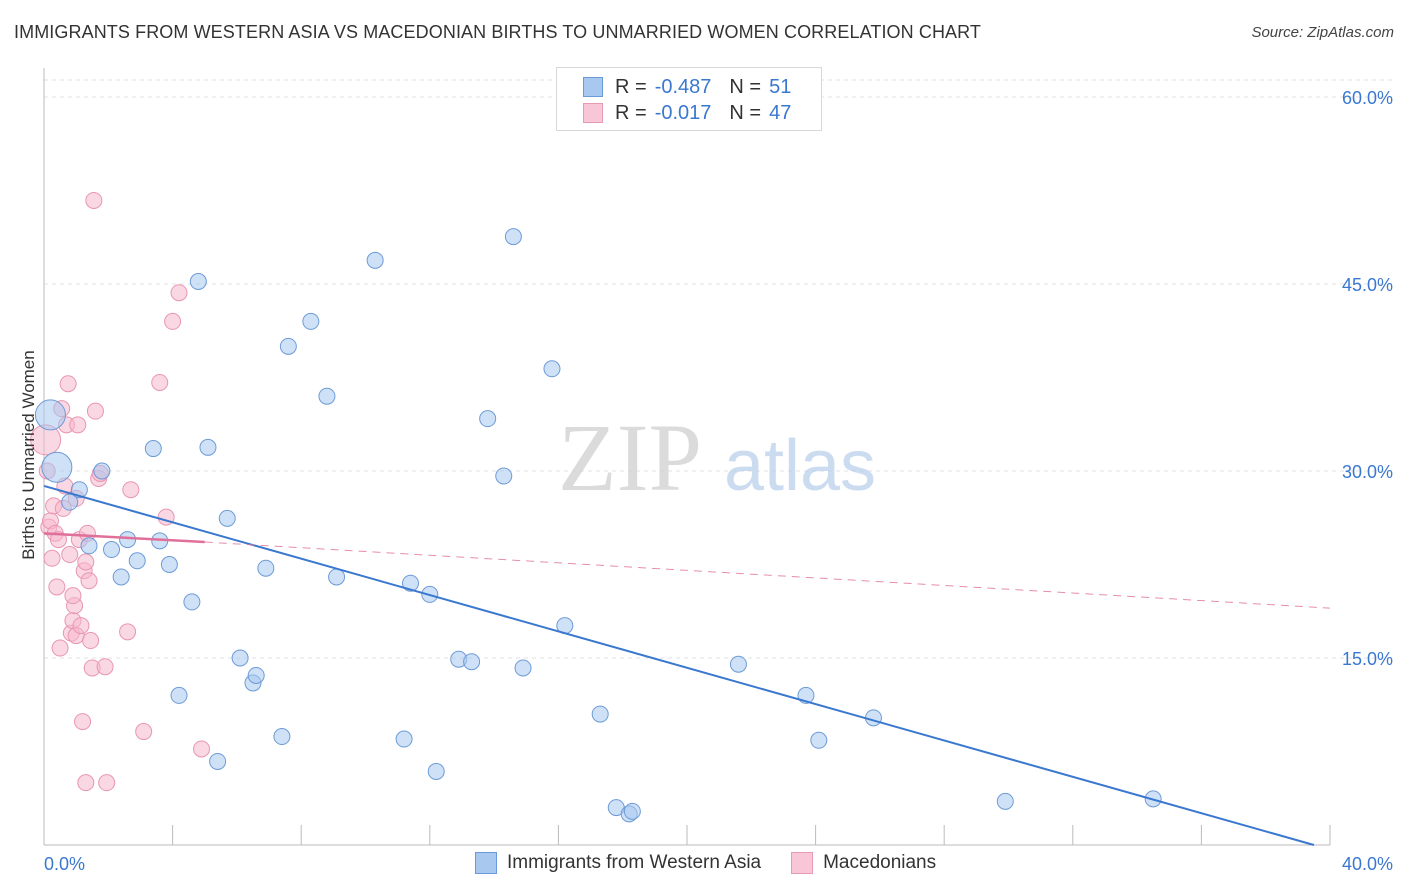  I want to click on n-value: 51, so click(780, 86).